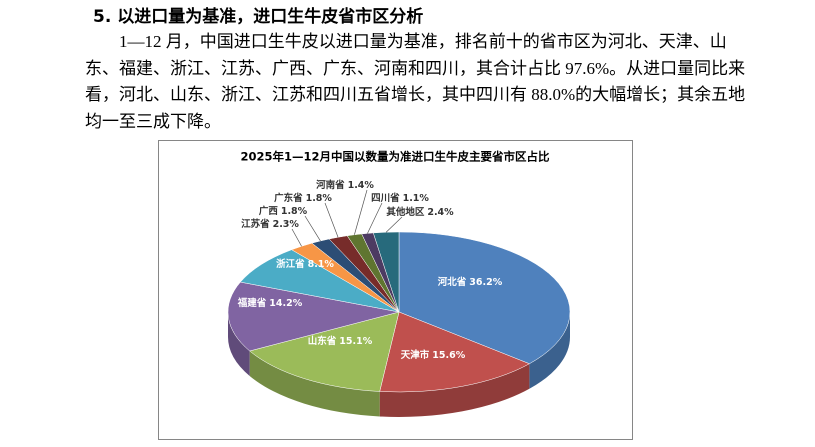 The height and width of the screenshot is (447, 815). What do you see at coordinates (285, 303) in the screenshot?
I see `value-label: 14.2%` at bounding box center [285, 303].